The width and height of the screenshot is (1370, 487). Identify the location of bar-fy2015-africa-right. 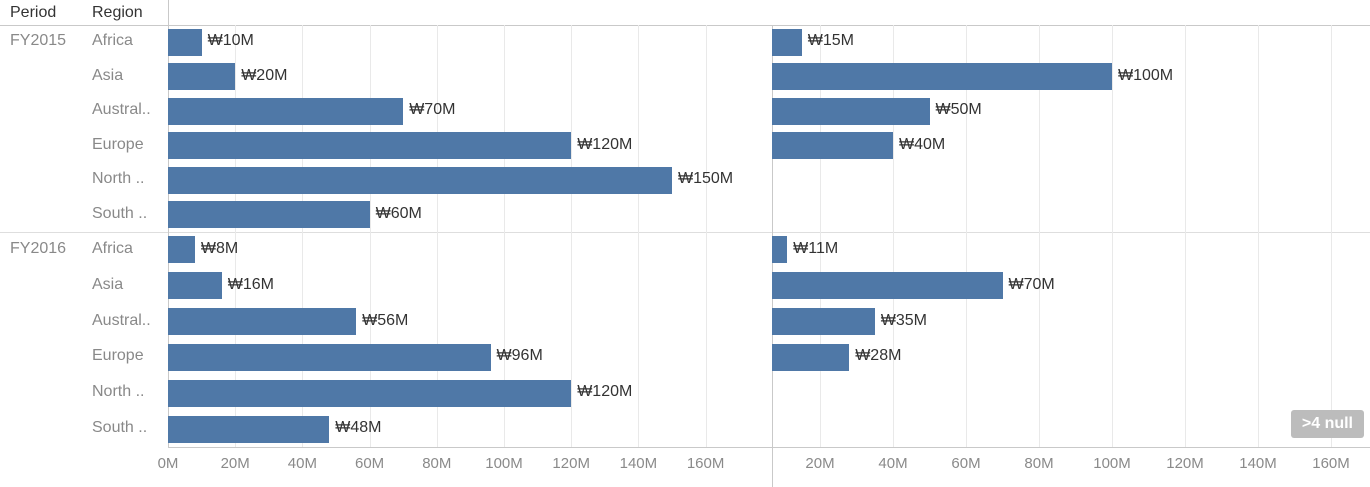
(787, 42).